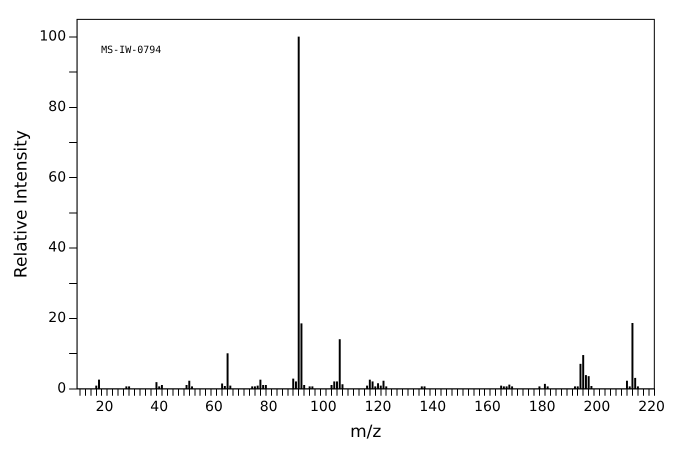  What do you see at coordinates (57, 177) in the screenshot?
I see `y-tick-label: 60` at bounding box center [57, 177].